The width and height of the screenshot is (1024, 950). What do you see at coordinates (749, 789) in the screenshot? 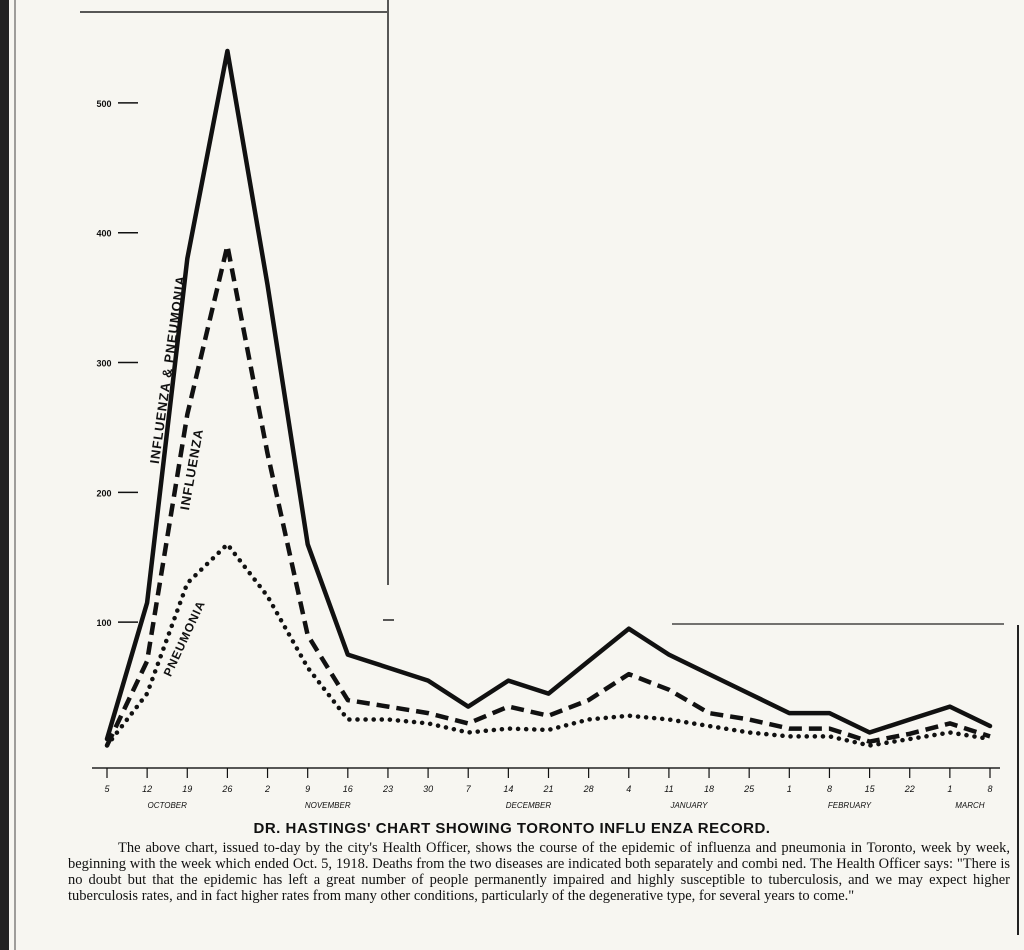
I see `x-tick-label: 25` at bounding box center [749, 789].